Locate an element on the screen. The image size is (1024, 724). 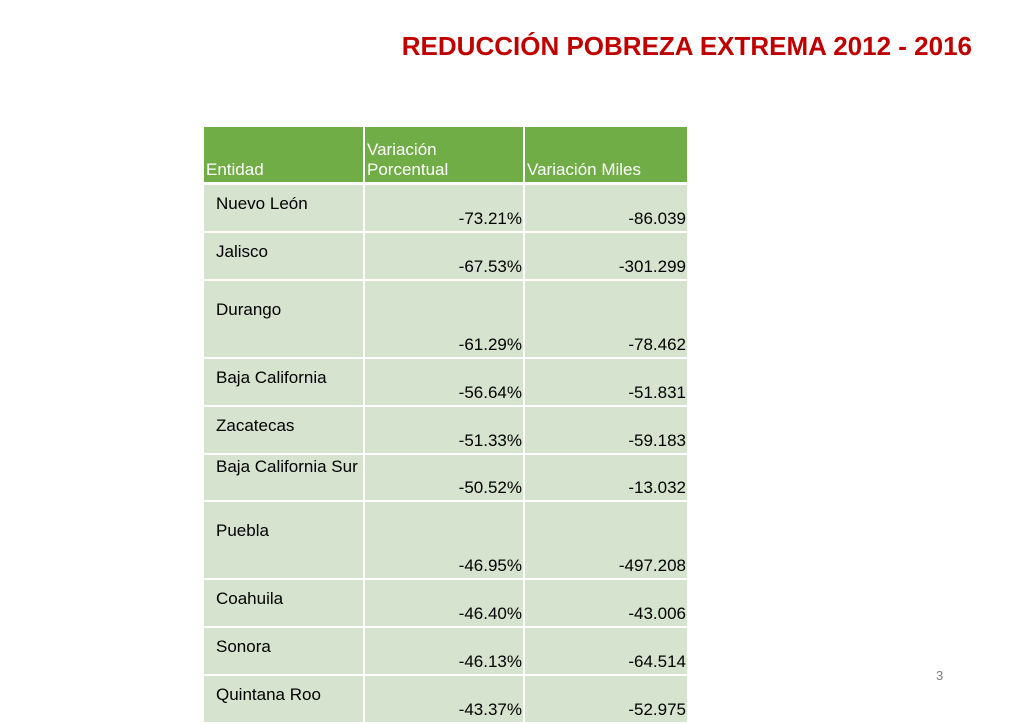
table-row: Coahuila -46.40% -43.006 is located at coordinates (445, 603).